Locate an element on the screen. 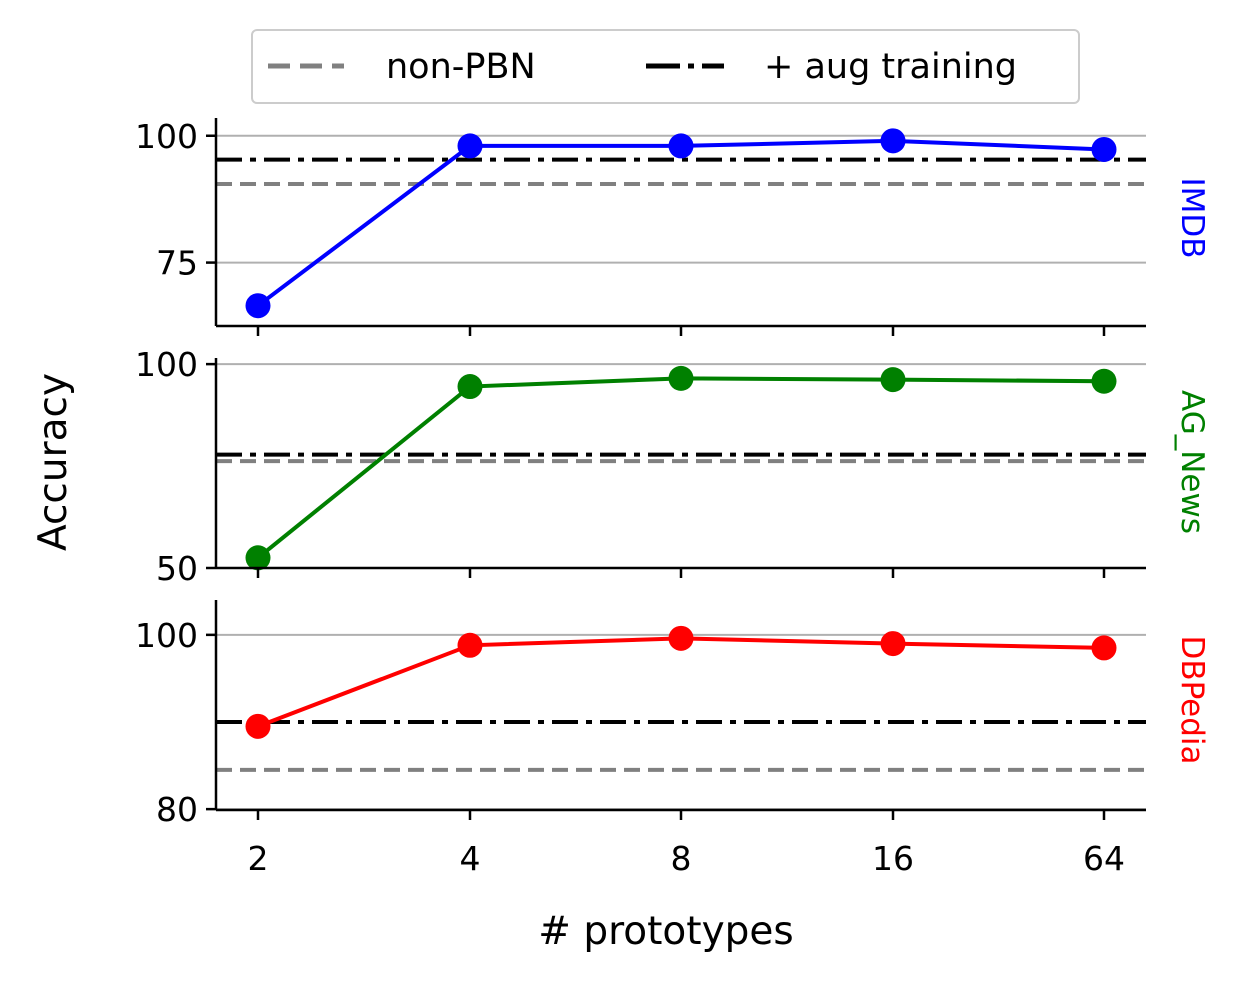  panel-label-imdb: IMDB is located at coordinates (1192, 217).